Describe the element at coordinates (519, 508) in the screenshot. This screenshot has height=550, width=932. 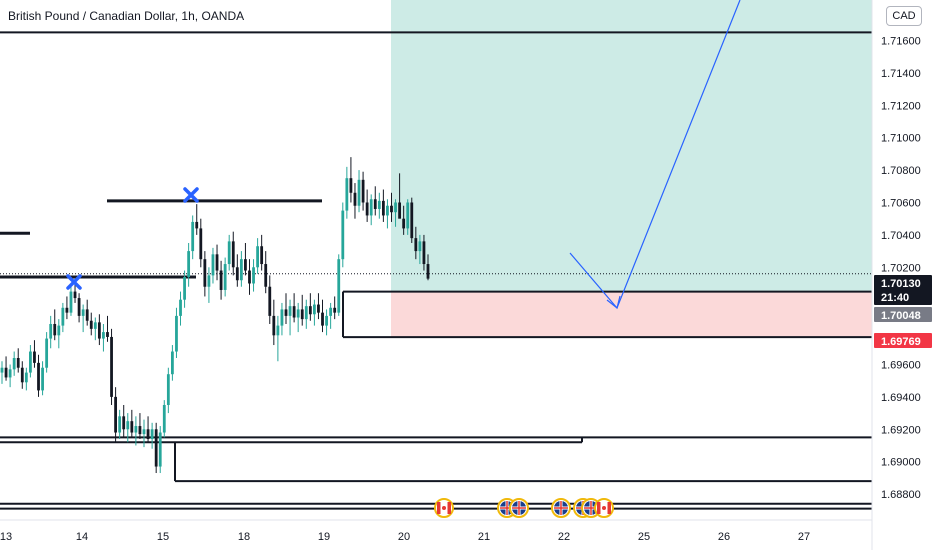
I see `gbp-flag-icon` at that location.